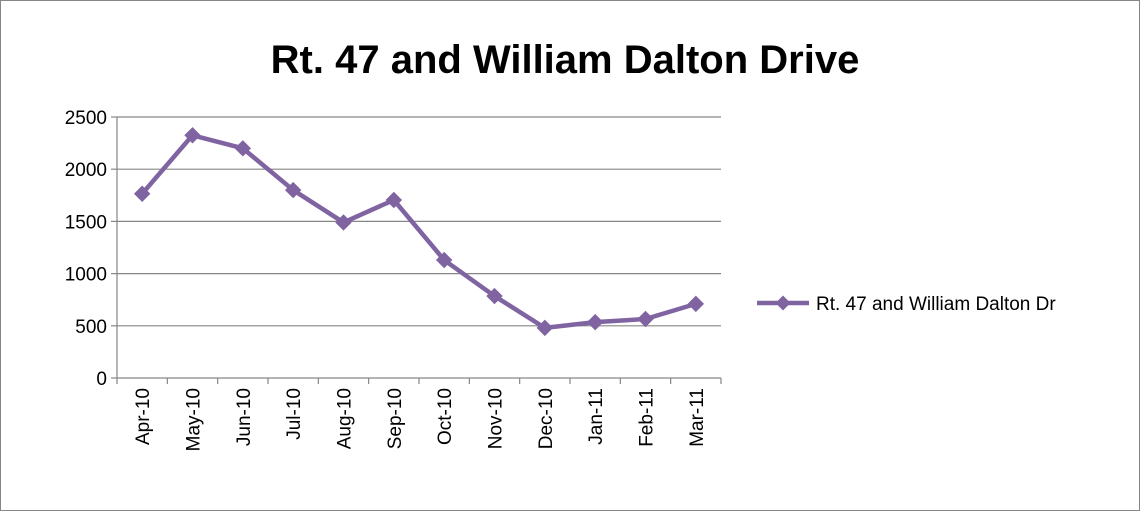  What do you see at coordinates (345, 418) in the screenshot?
I see `x-tick-label: Aug-10` at bounding box center [345, 418].